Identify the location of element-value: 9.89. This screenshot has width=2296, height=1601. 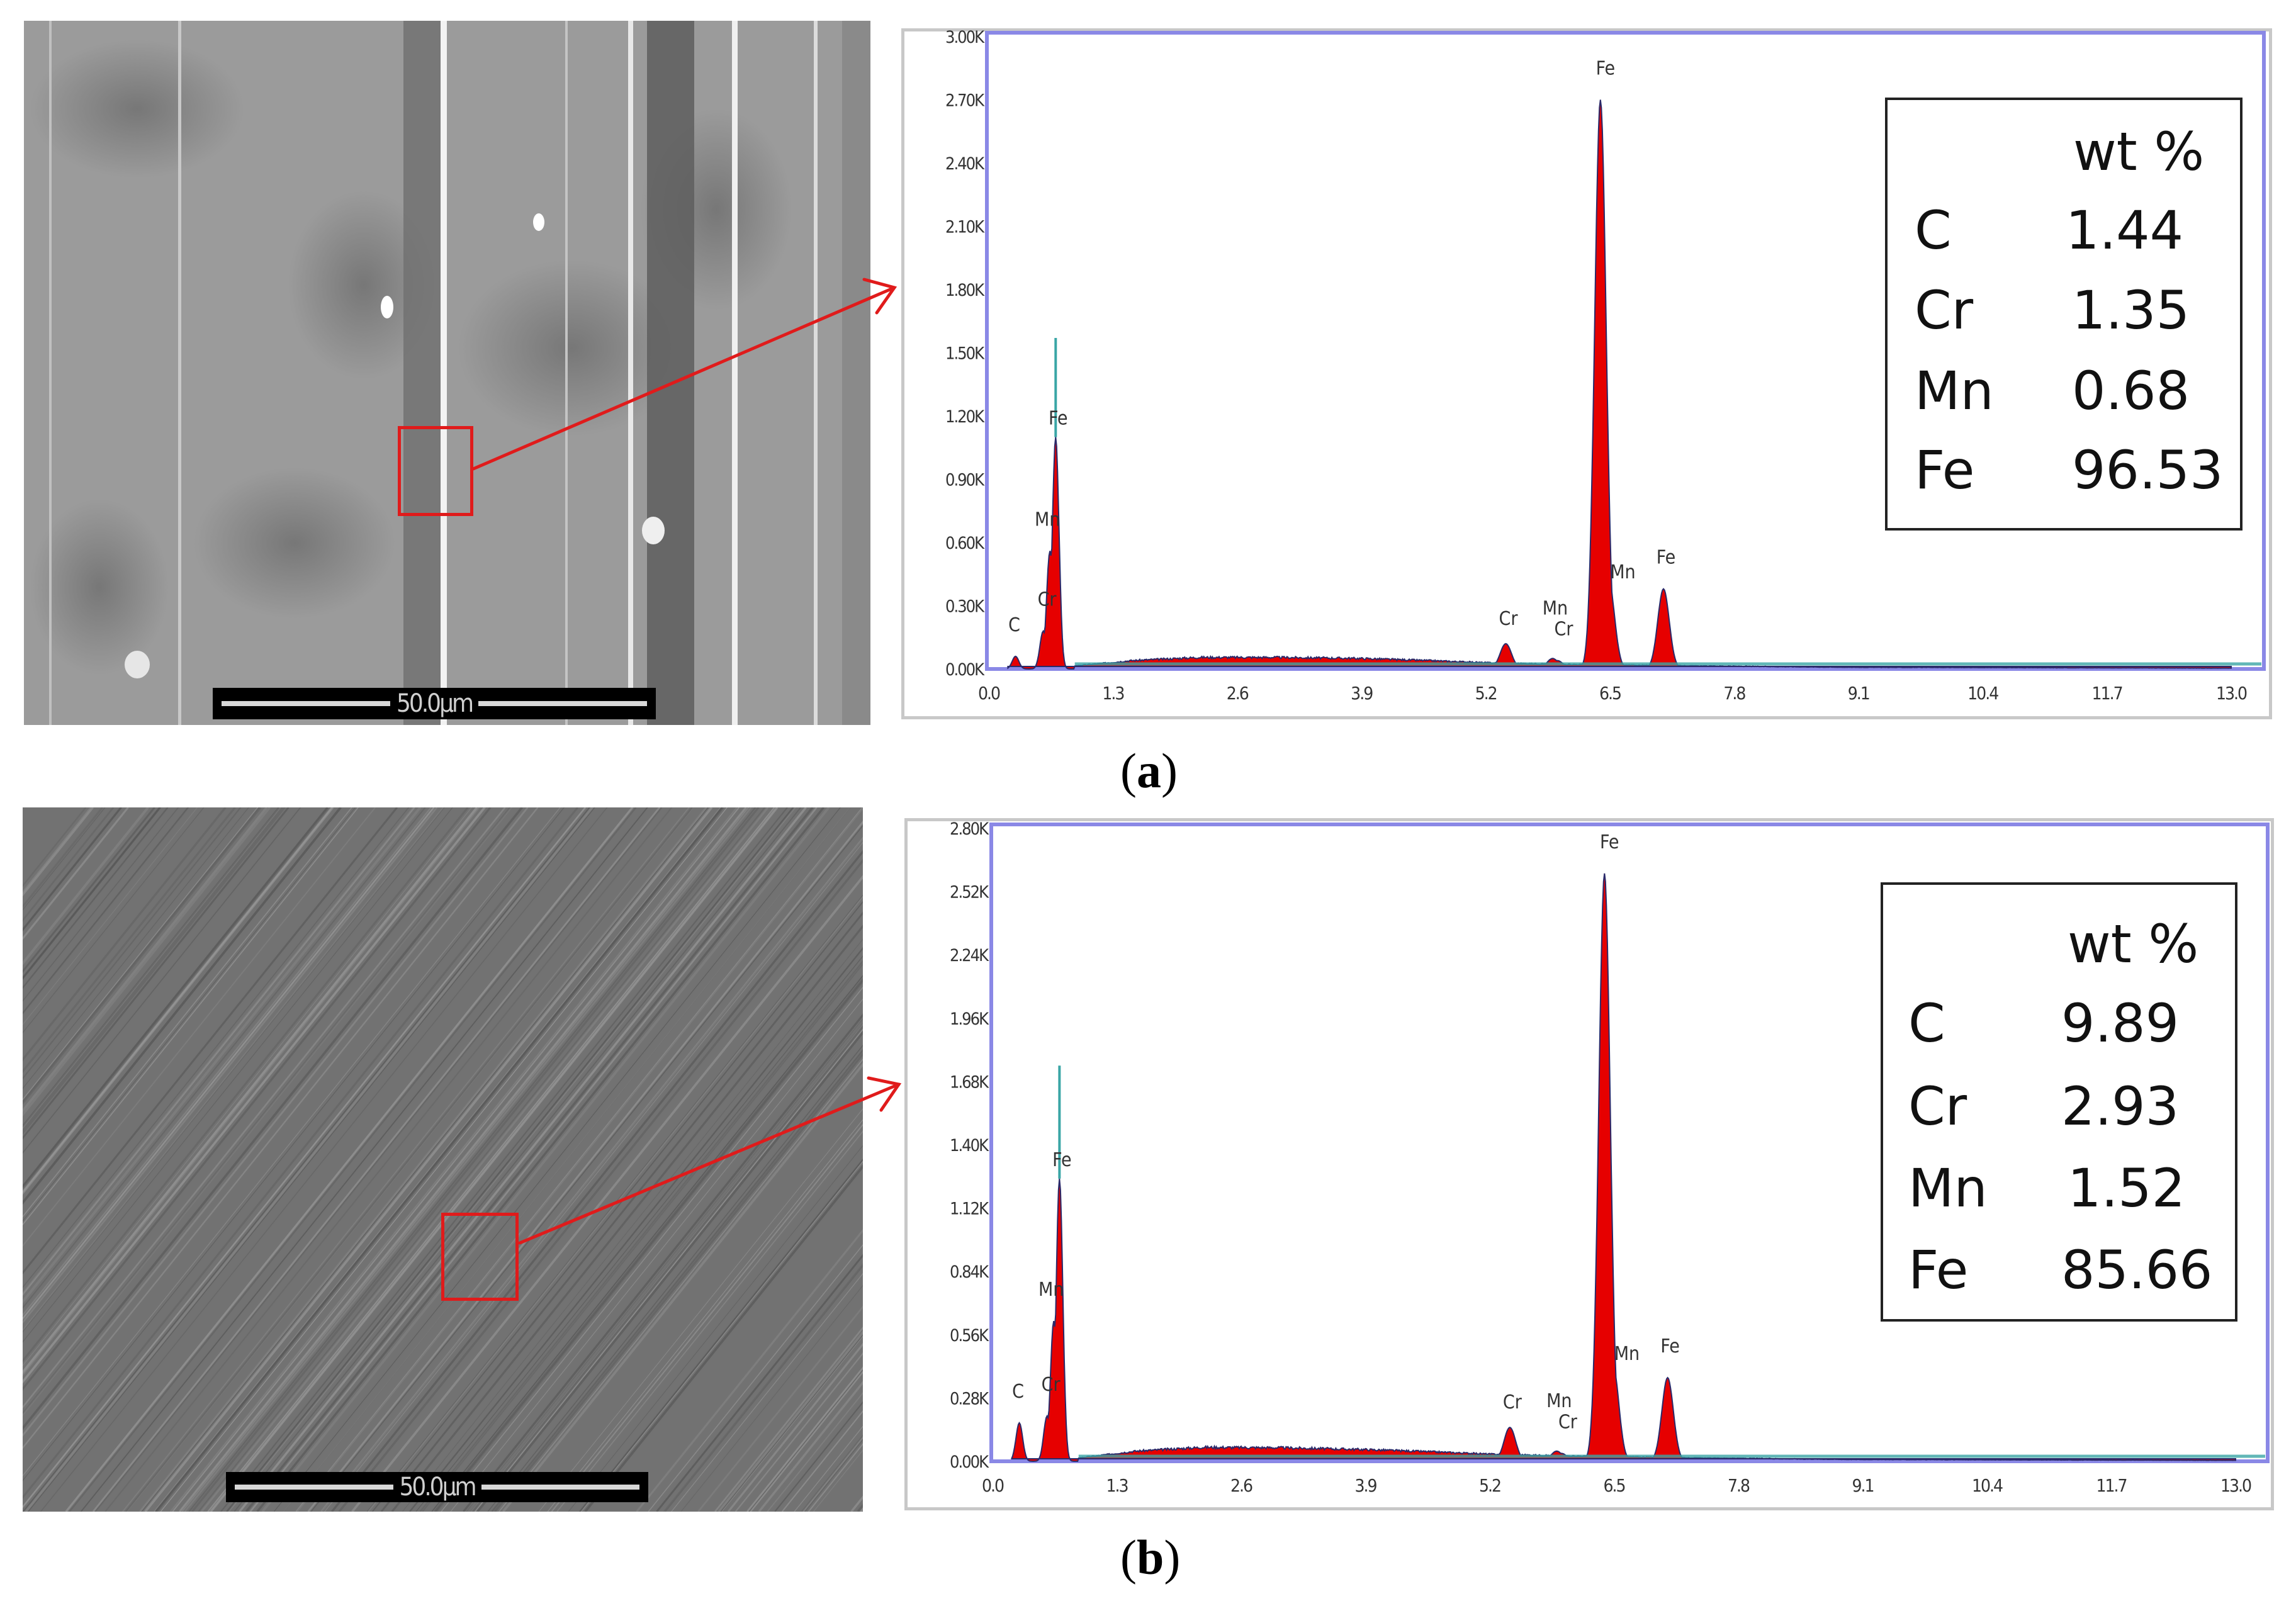
(2120, 1023).